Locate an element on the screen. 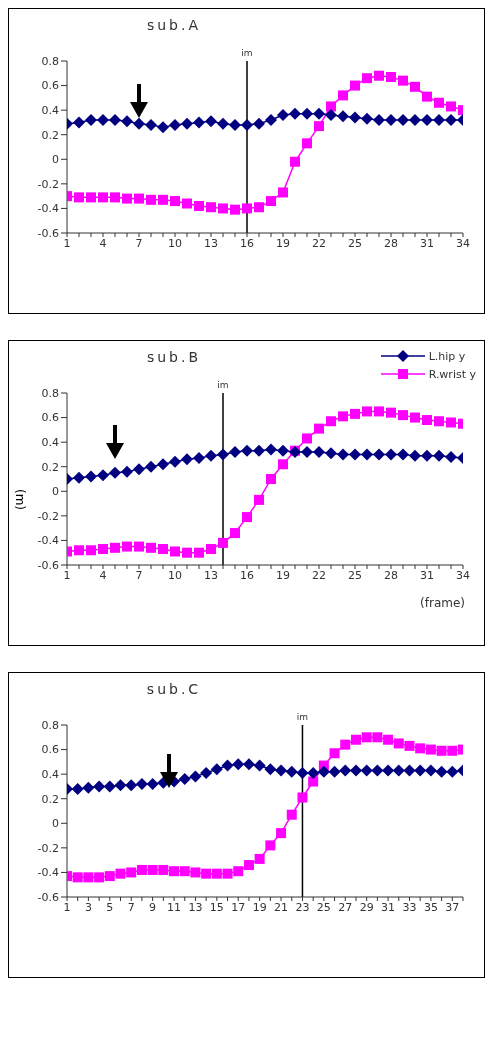 Image resolution: width=495 pixels, height=1063 pixels. x-tick-label: 17 is located at coordinates (238, 907).